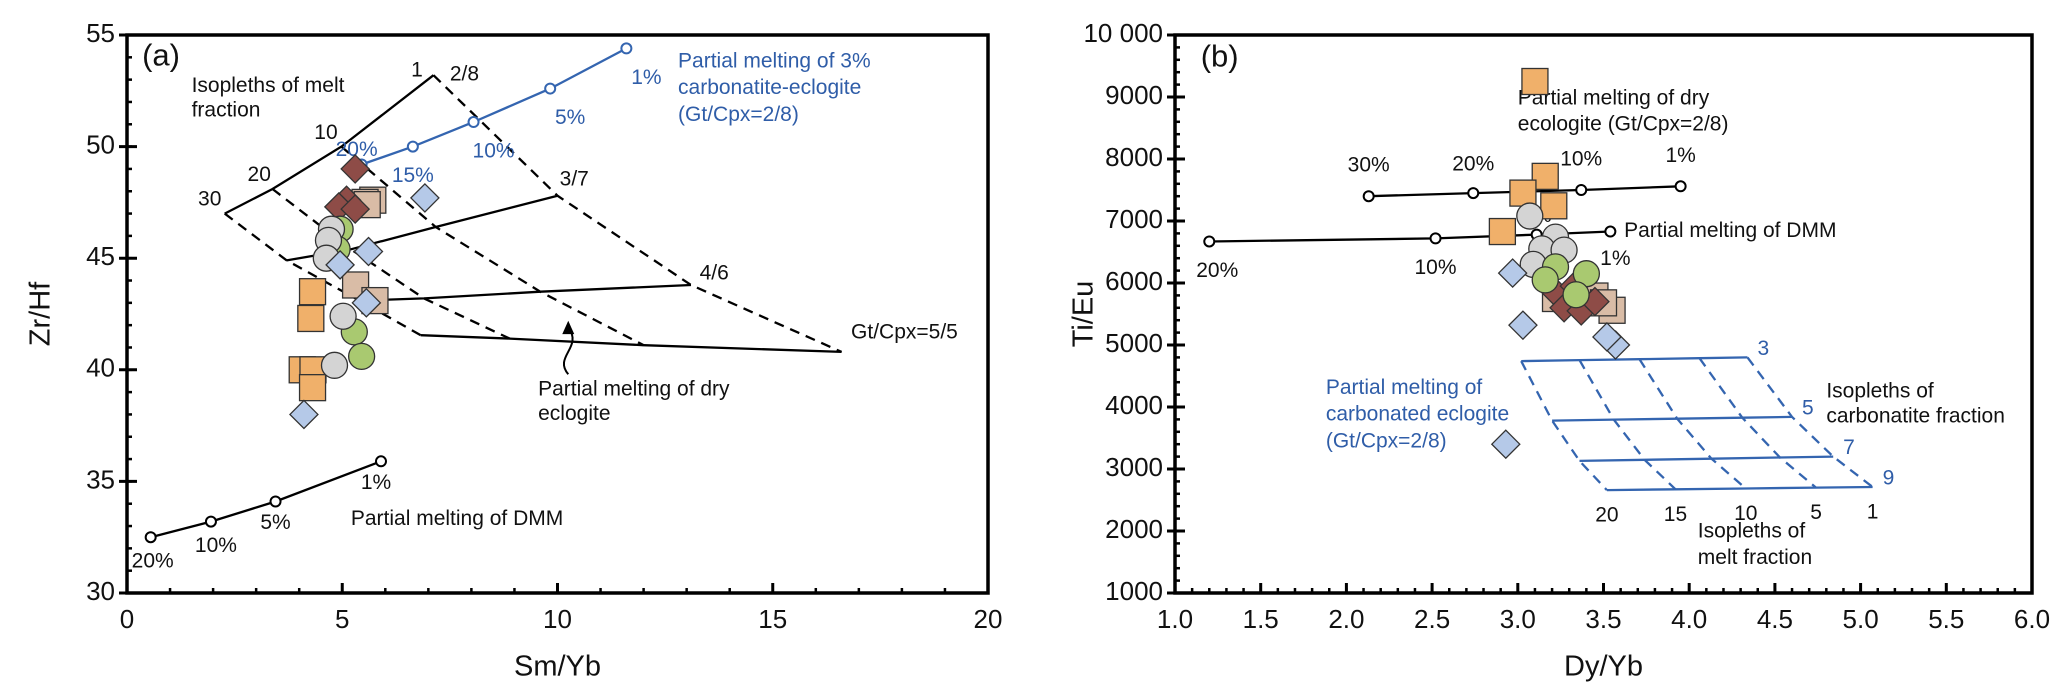  What do you see at coordinates (100, 33) in the screenshot?
I see `y-tick-label: 55` at bounding box center [100, 33].